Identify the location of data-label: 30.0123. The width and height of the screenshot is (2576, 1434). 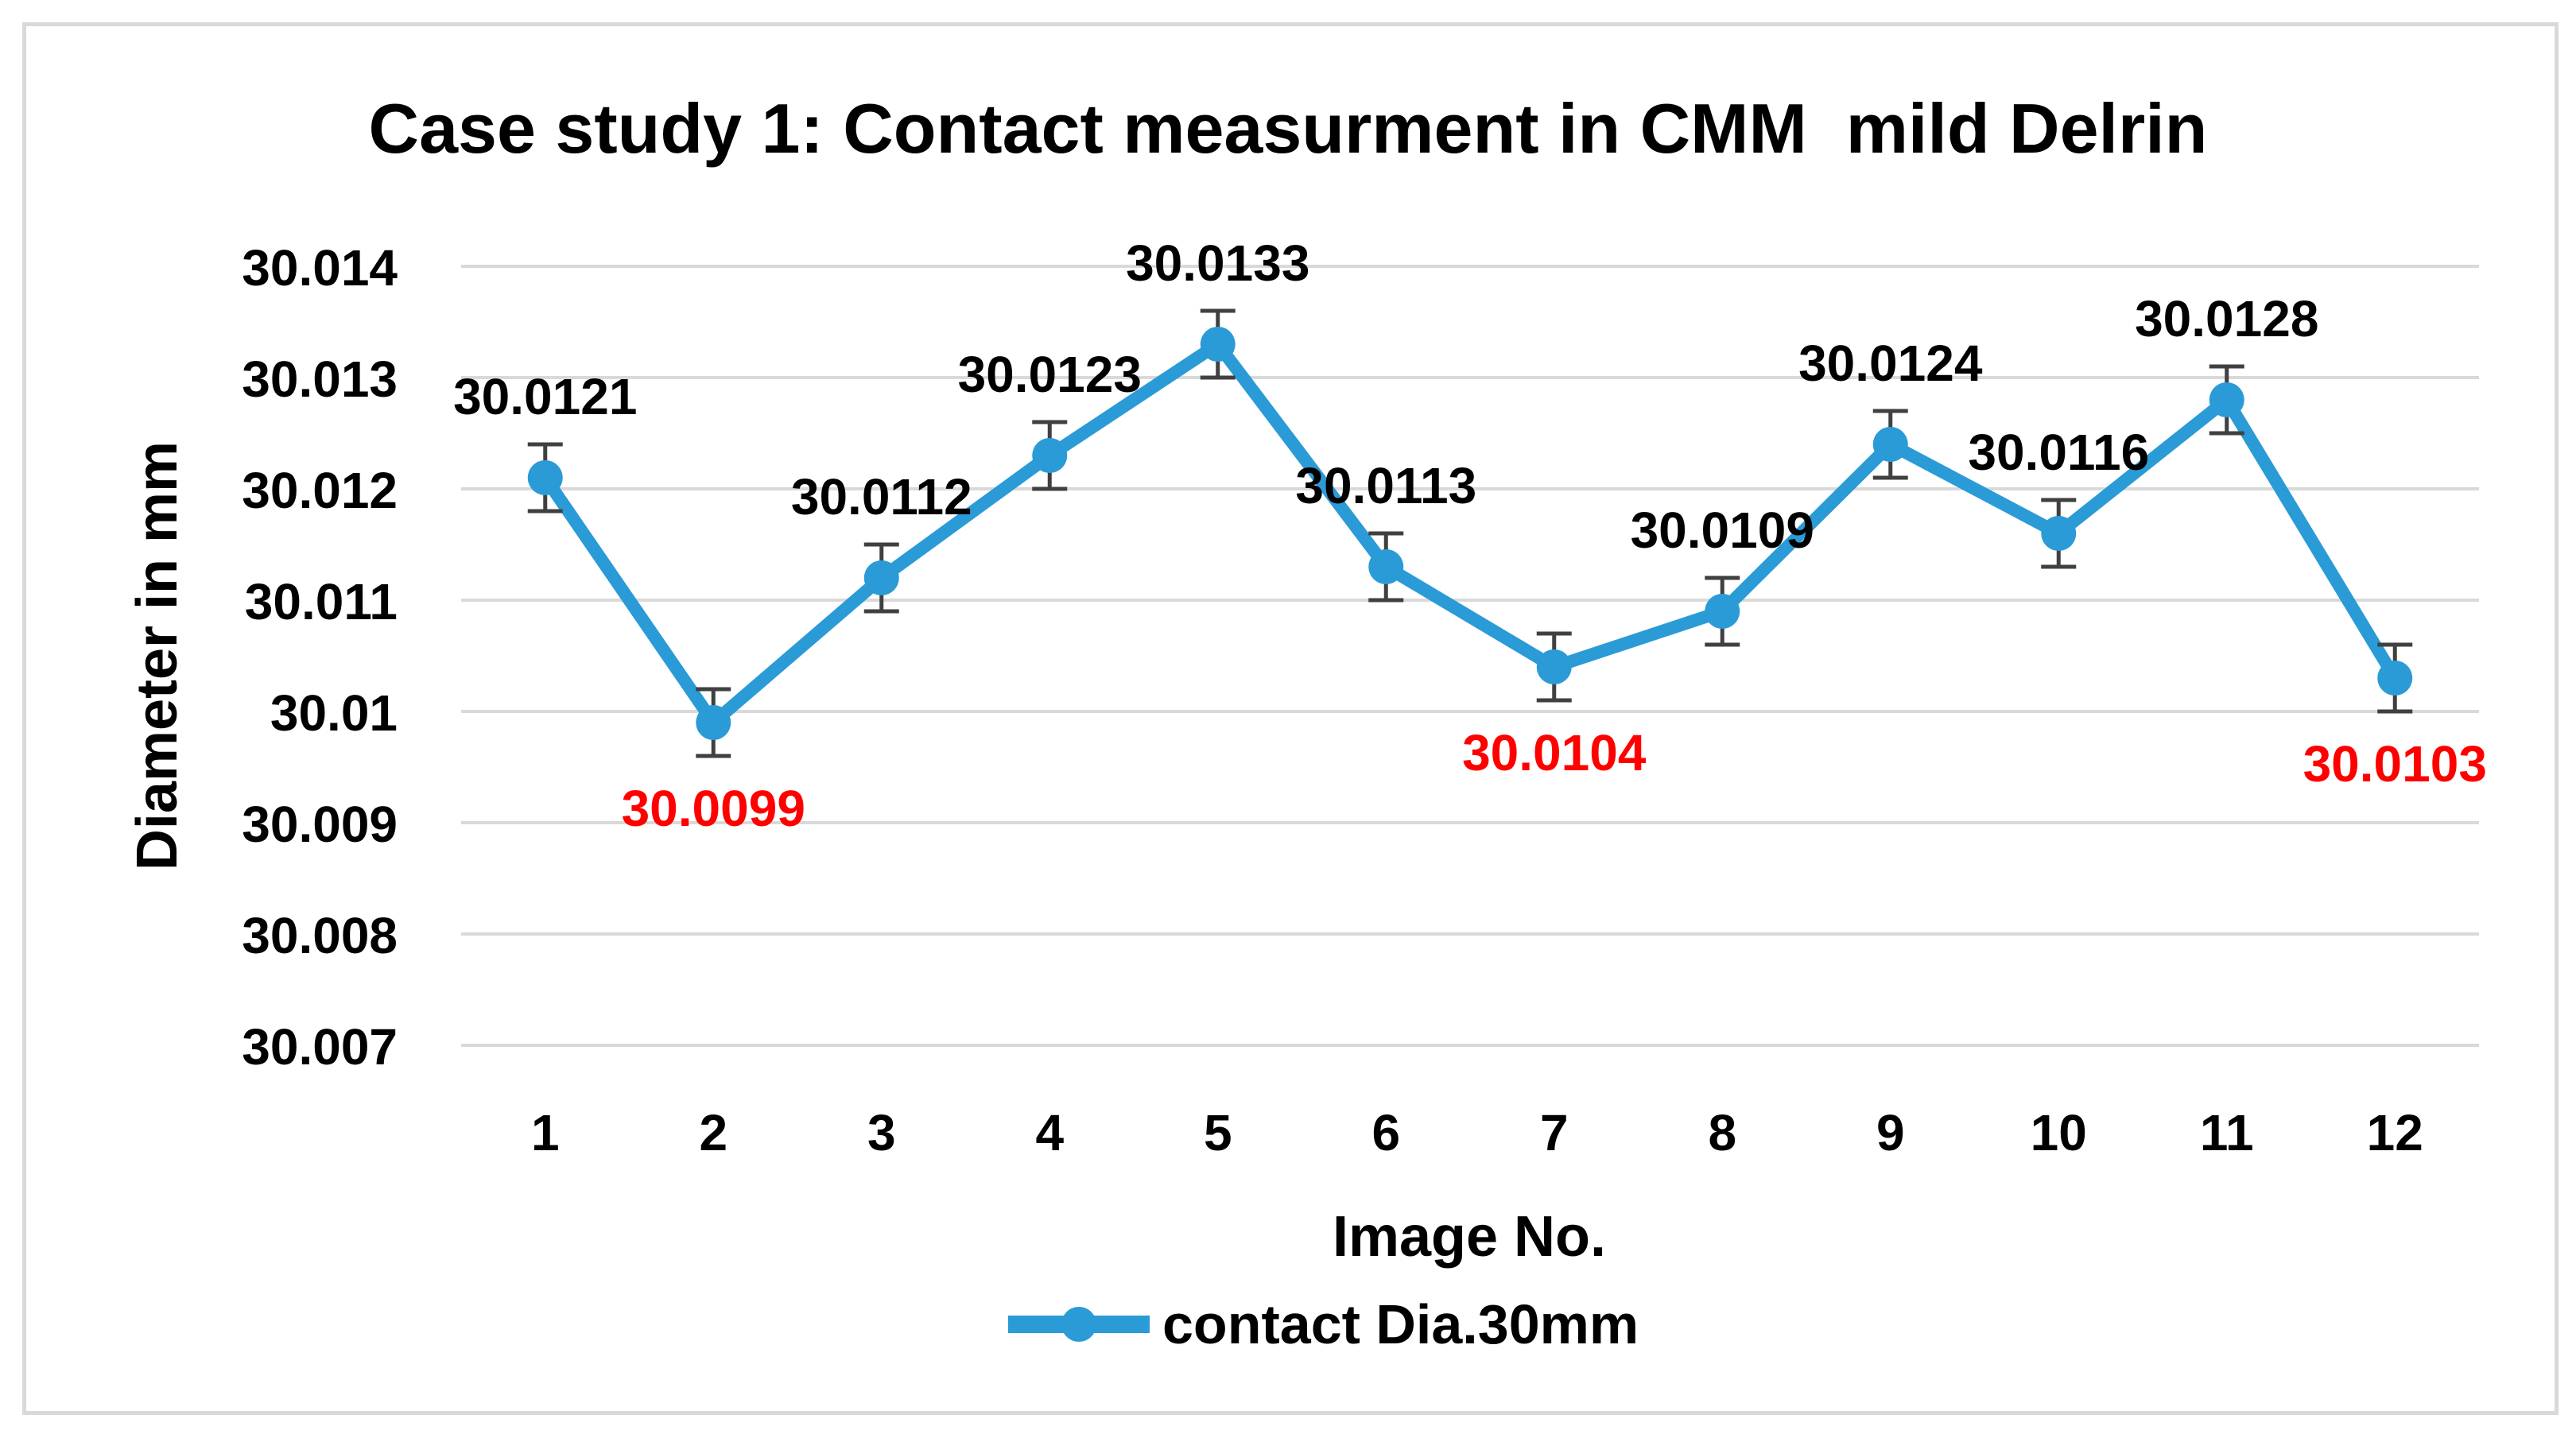
(1050, 375).